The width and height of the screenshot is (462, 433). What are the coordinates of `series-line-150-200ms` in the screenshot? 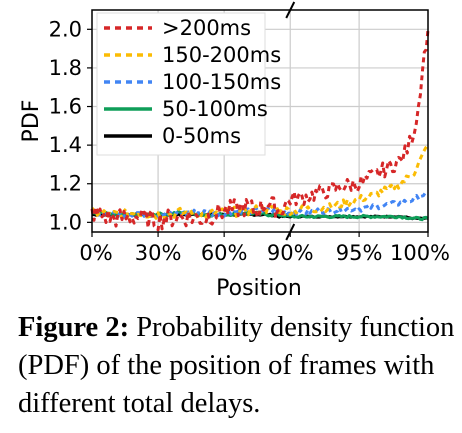 It's located at (260, 182).